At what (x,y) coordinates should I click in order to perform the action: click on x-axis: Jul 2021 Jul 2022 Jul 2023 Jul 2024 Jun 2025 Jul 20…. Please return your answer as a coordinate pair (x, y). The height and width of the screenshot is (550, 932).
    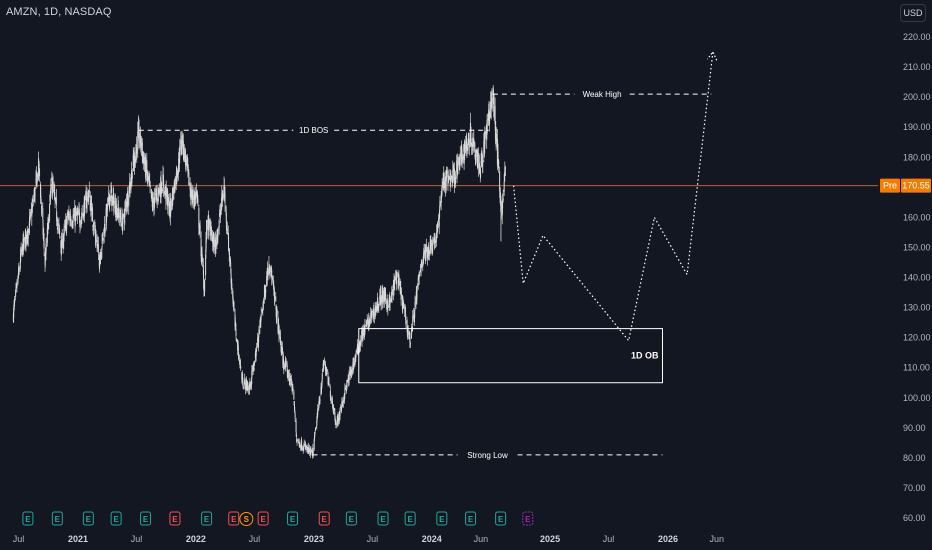
    Looking at the image, I should click on (368, 539).